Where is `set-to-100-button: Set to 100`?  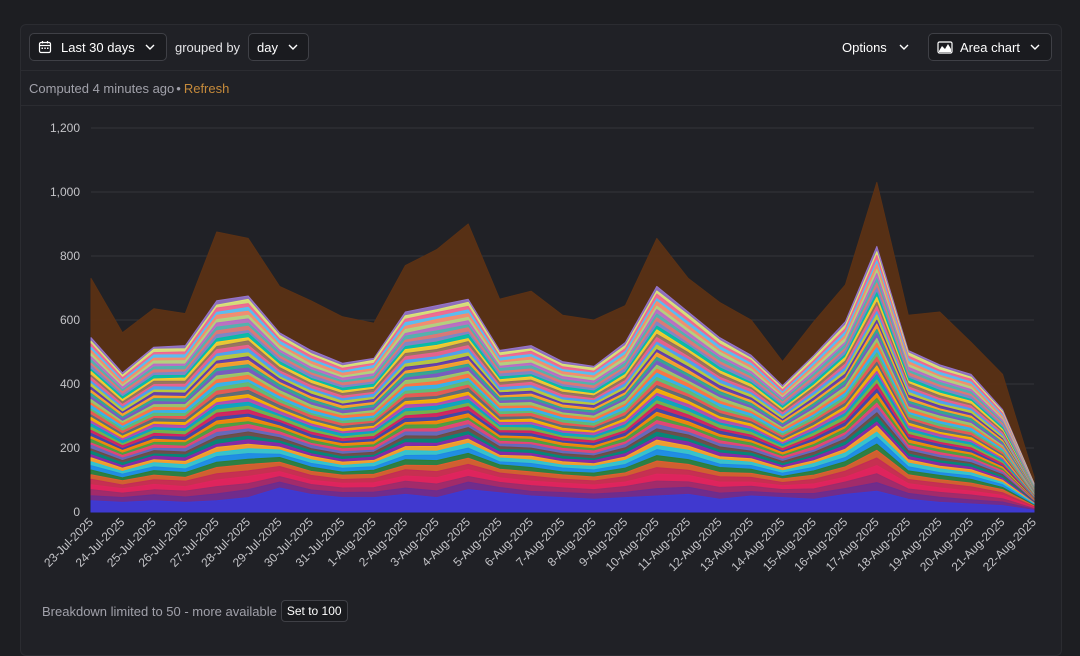
set-to-100-button: Set to 100 is located at coordinates (314, 611).